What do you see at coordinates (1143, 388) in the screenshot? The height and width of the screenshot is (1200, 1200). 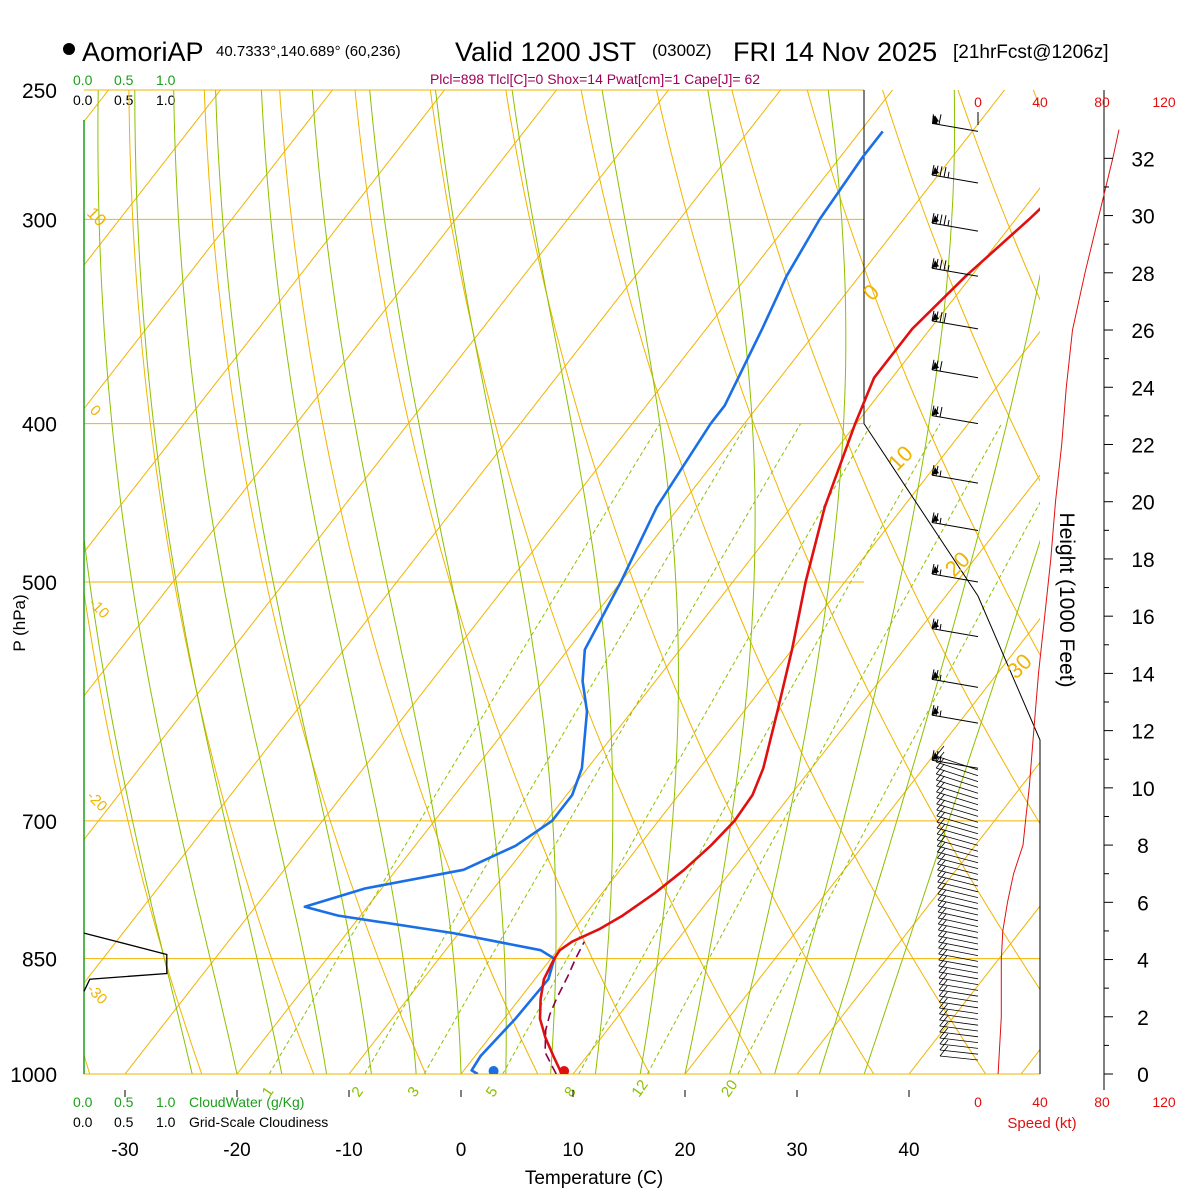 I see `height-label: 24` at bounding box center [1143, 388].